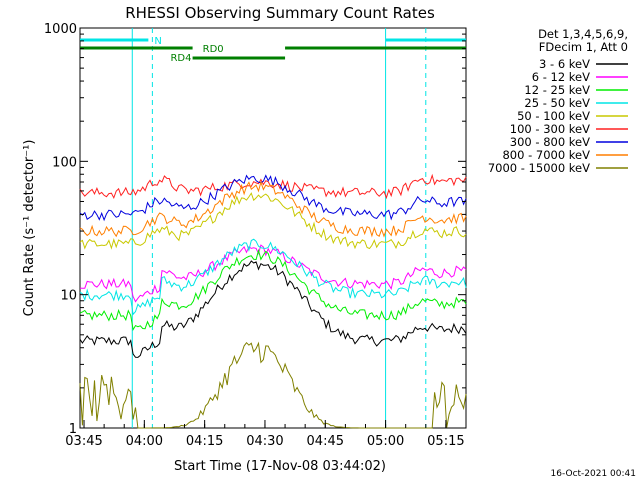  I want to click on legend-label: 25 - 50 keV, so click(557, 103).